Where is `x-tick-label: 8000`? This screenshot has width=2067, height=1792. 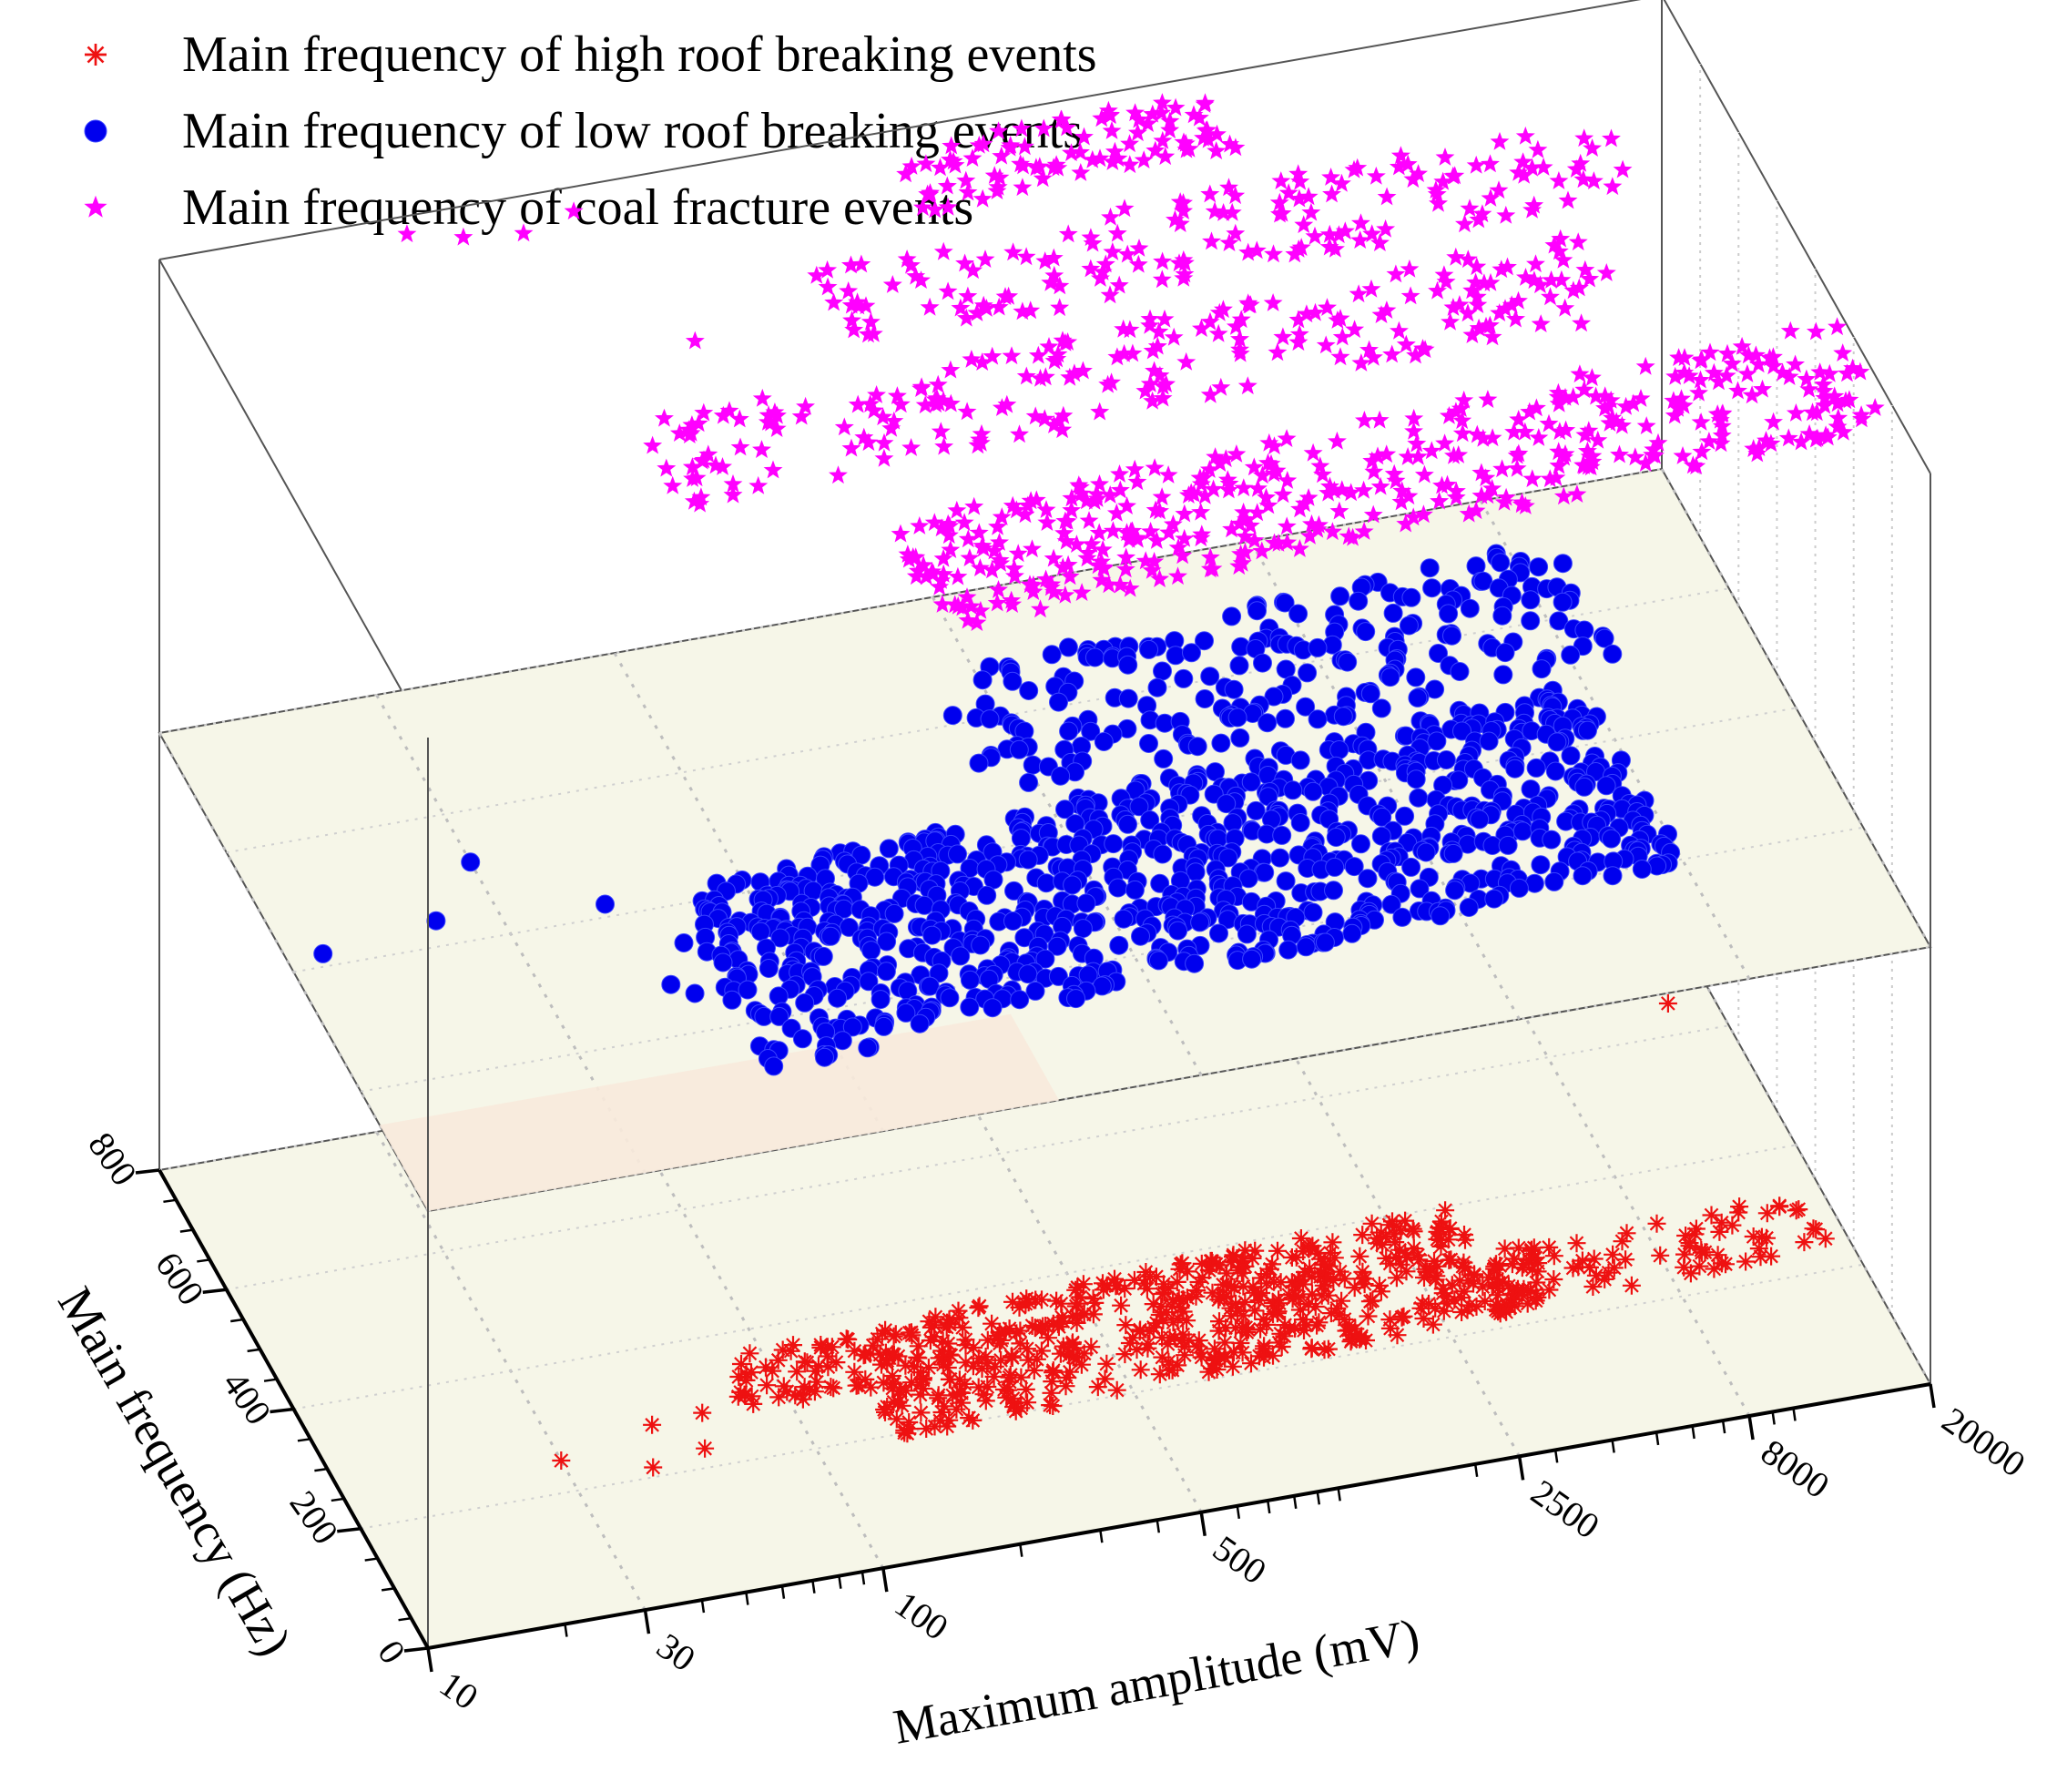 x-tick-label: 8000 is located at coordinates (1795, 1468).